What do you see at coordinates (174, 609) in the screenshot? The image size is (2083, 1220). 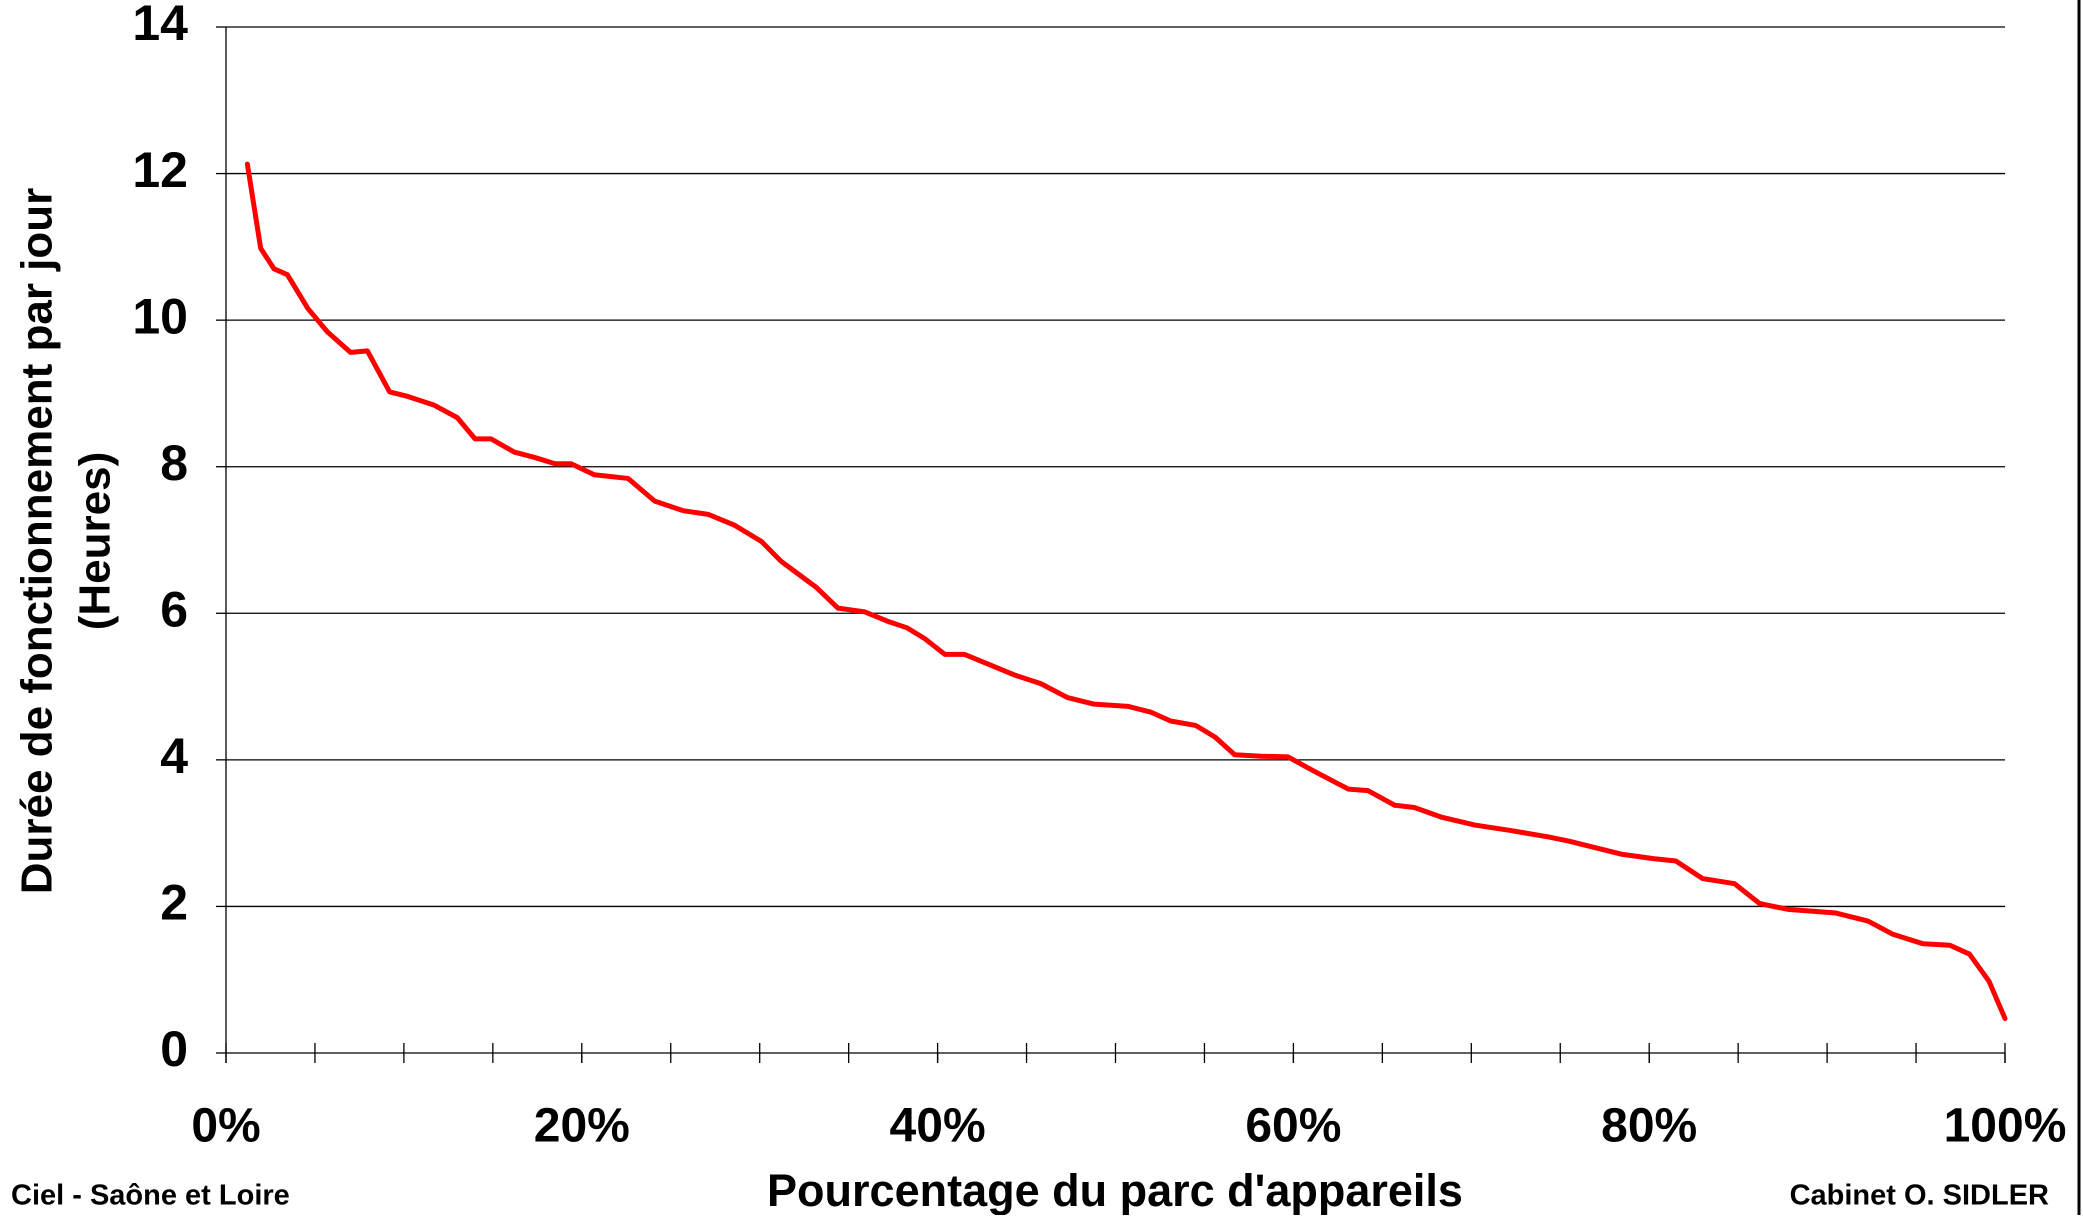 I see `y-tick-label: 6` at bounding box center [174, 609].